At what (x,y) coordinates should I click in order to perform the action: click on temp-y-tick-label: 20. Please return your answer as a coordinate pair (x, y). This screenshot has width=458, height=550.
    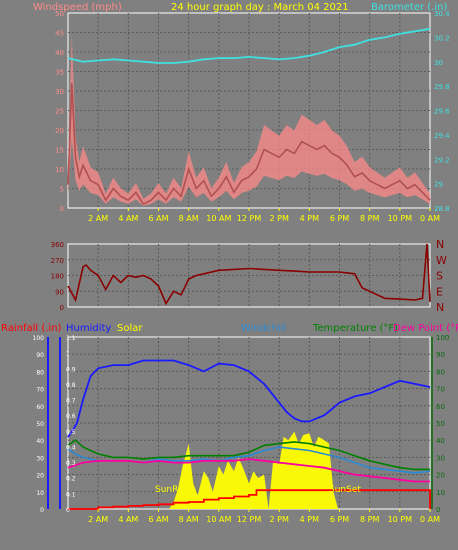
    Looking at the image, I should click on (440, 476).